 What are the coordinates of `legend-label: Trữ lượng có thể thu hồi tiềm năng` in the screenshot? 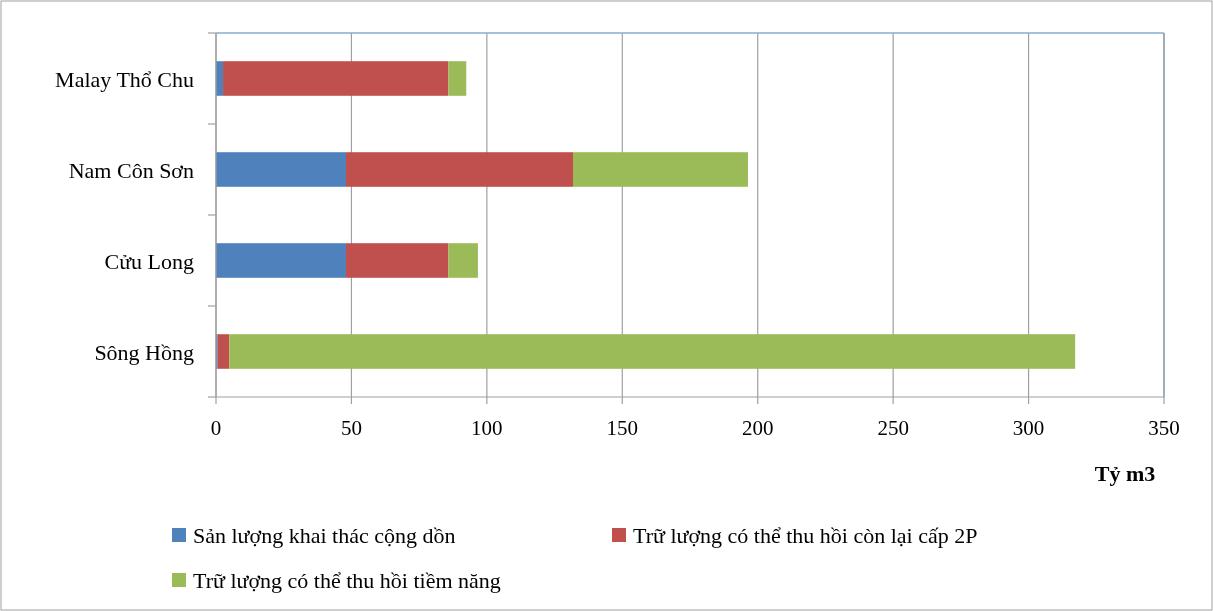 It's located at (347, 580).